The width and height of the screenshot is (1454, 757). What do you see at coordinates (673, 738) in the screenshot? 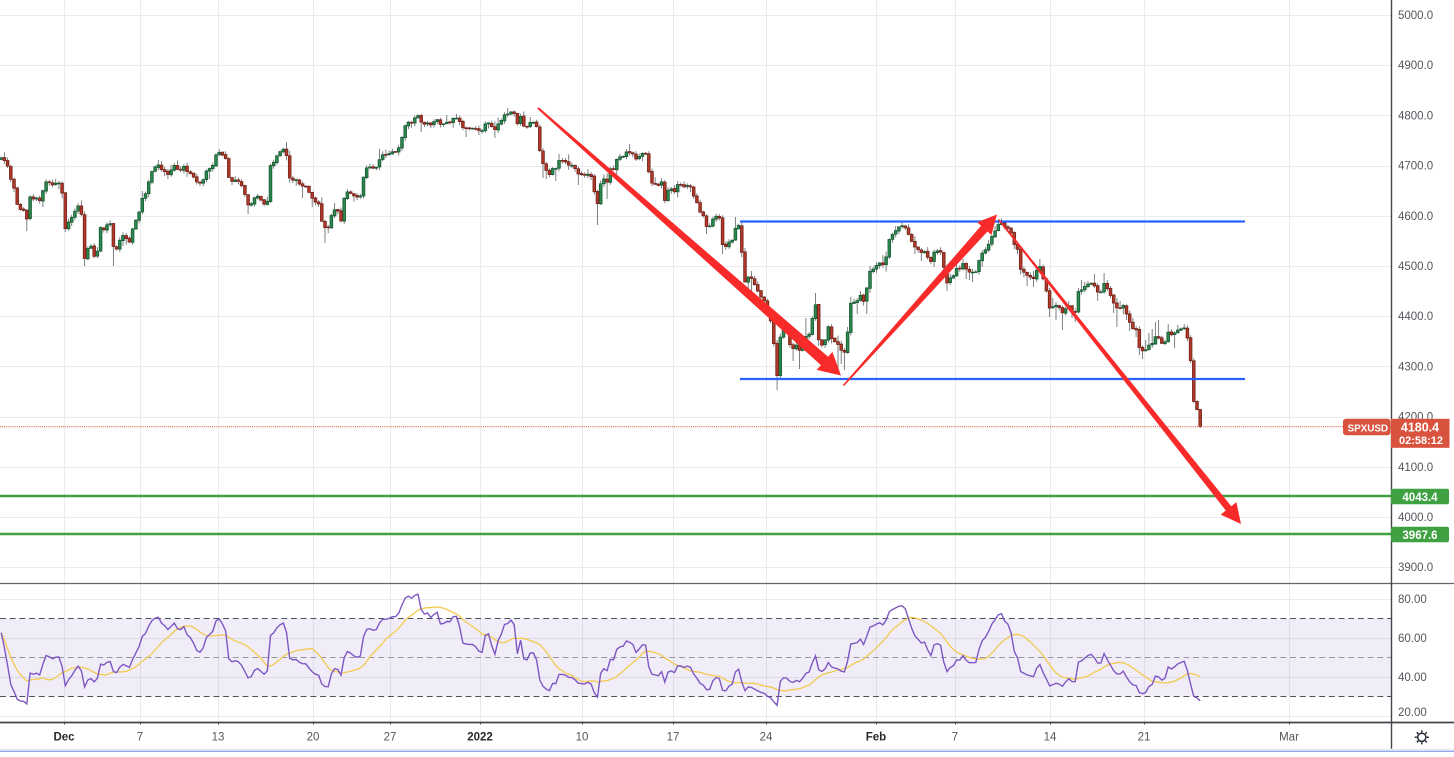
I see `svg-text: 17` at bounding box center [673, 738].